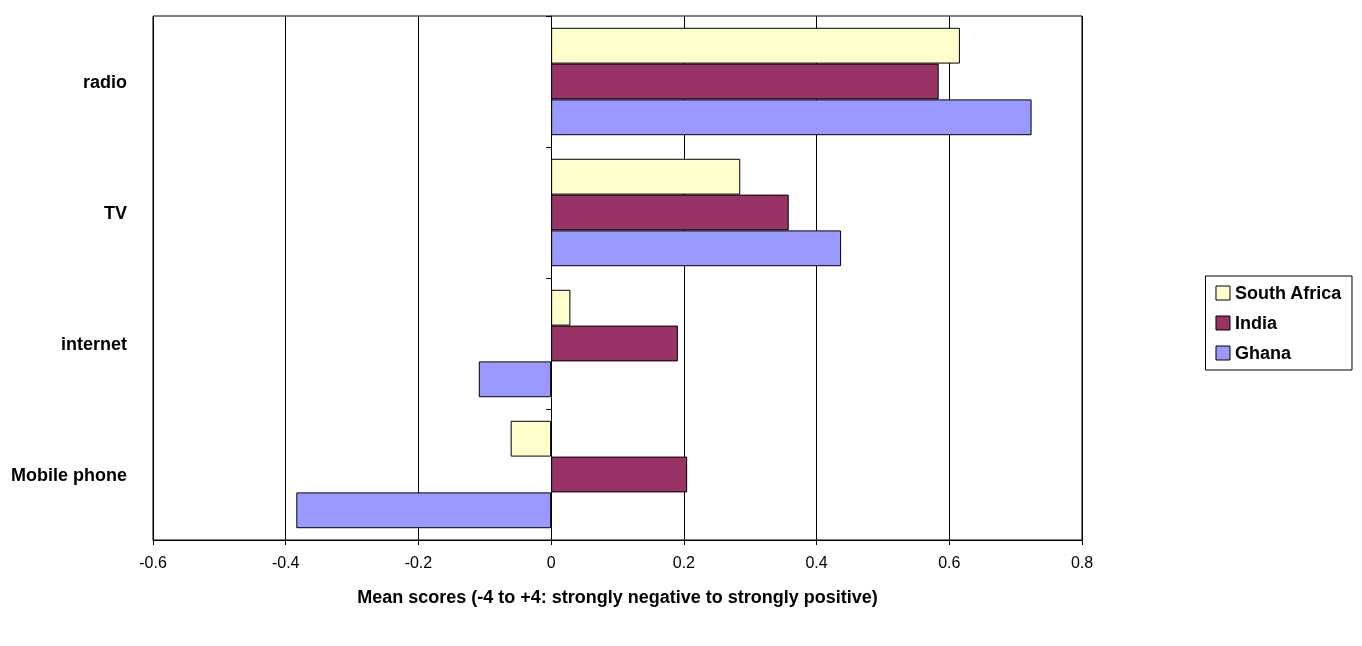 The width and height of the screenshot is (1362, 646). Describe the element at coordinates (1288, 293) in the screenshot. I see `legend-label: South Africa` at that location.